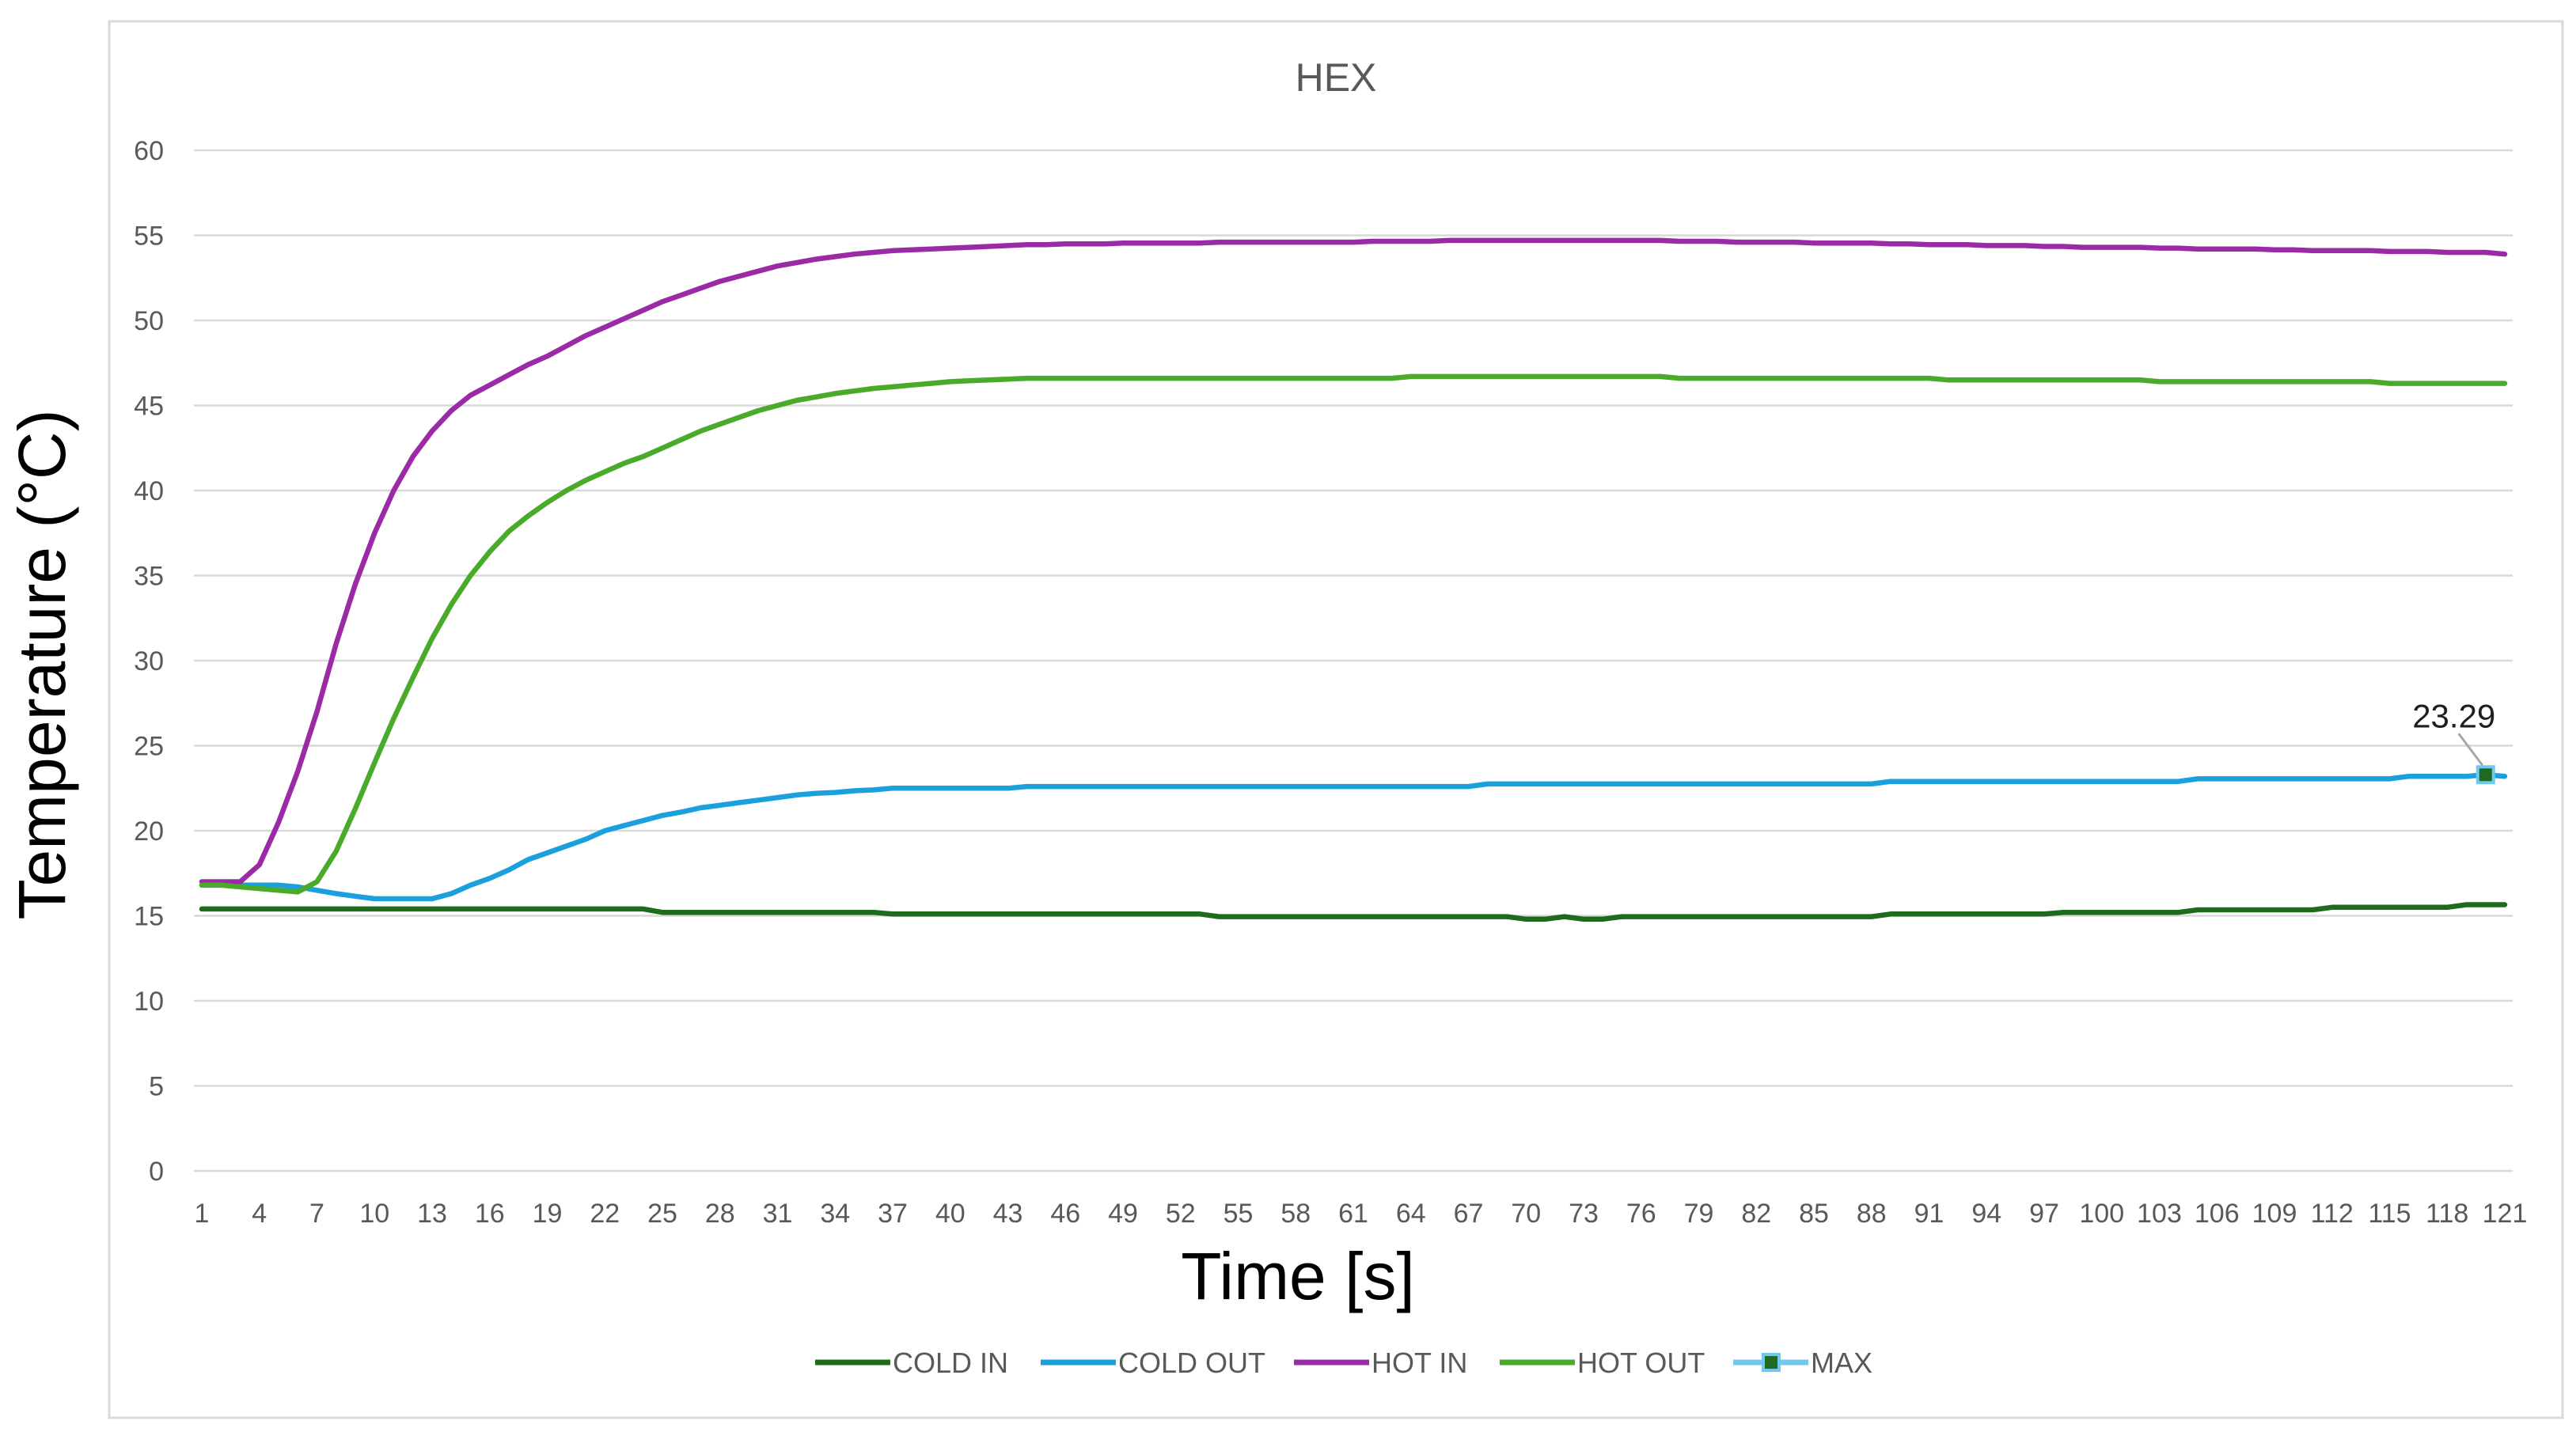  I want to click on y-tick-label: 20, so click(149, 831).